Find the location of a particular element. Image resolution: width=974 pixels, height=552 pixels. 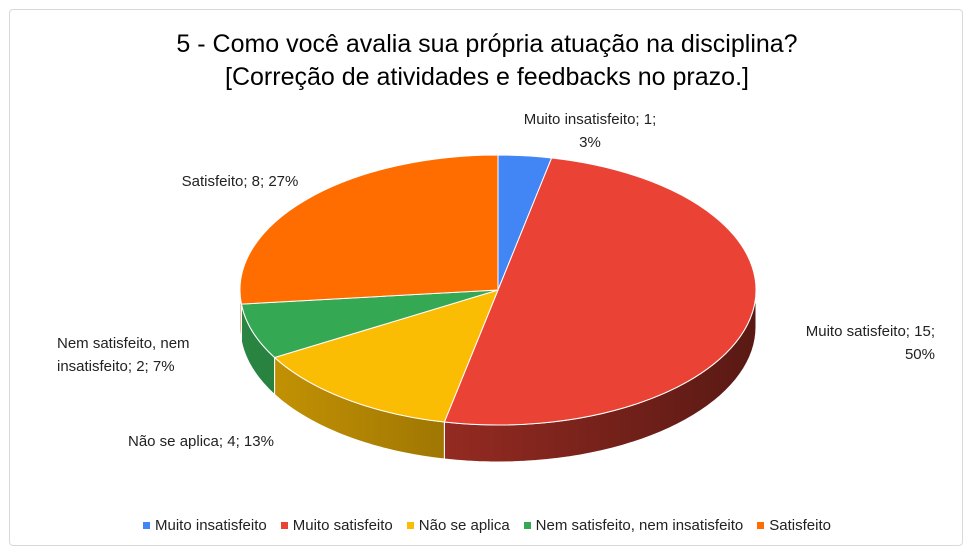

data-label: Nem satisfeito, nem insatisfeito; 2; 7% is located at coordinates (123, 355).